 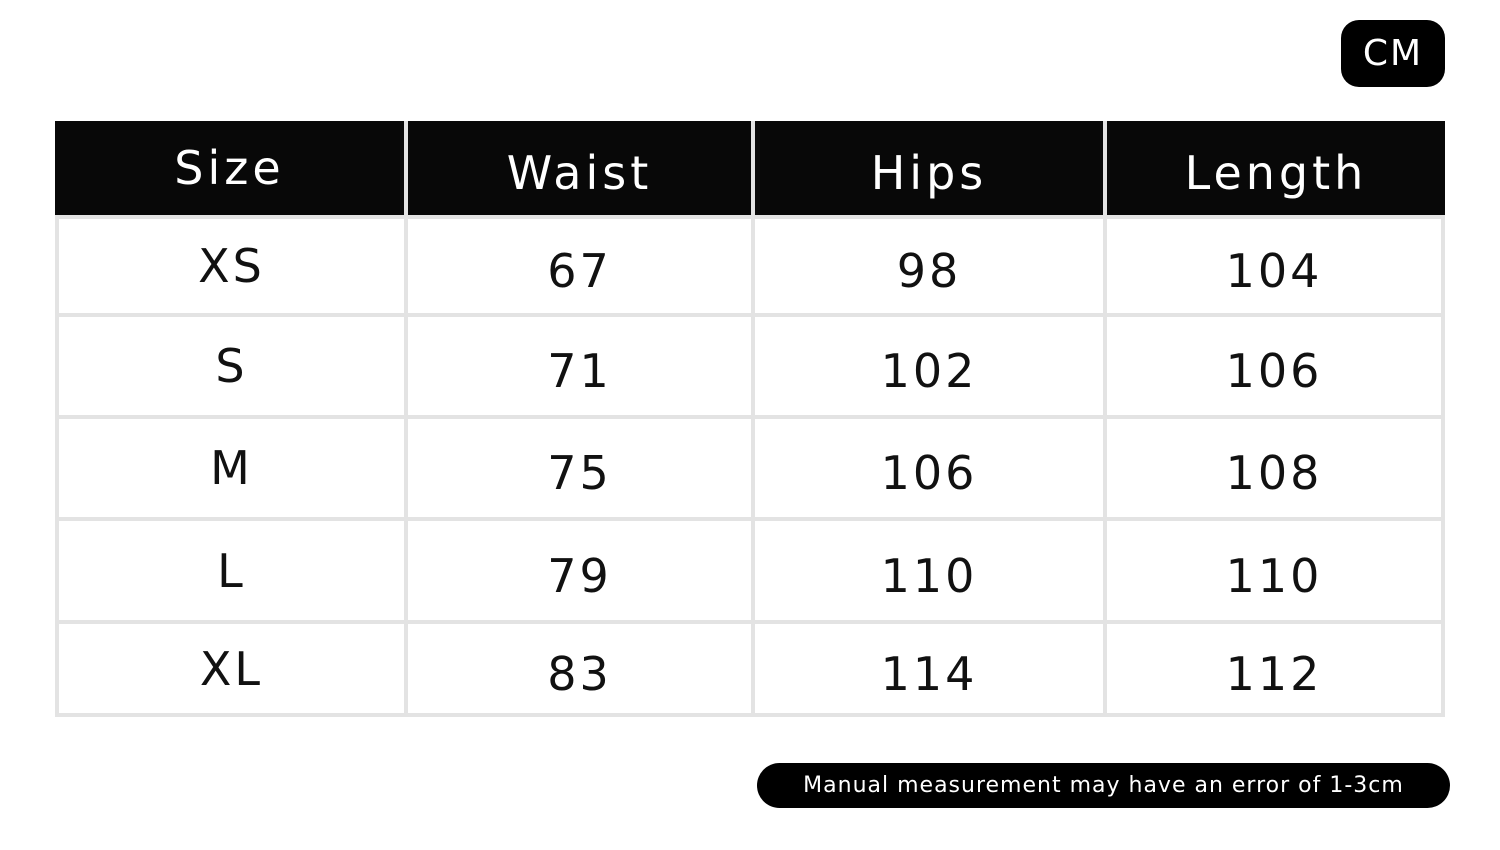 I want to click on table-cell: 108, so click(x=1274, y=468).